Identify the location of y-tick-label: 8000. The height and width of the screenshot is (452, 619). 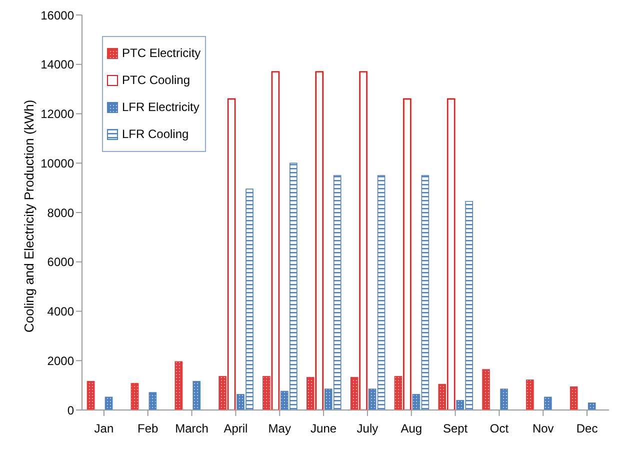
(60, 213).